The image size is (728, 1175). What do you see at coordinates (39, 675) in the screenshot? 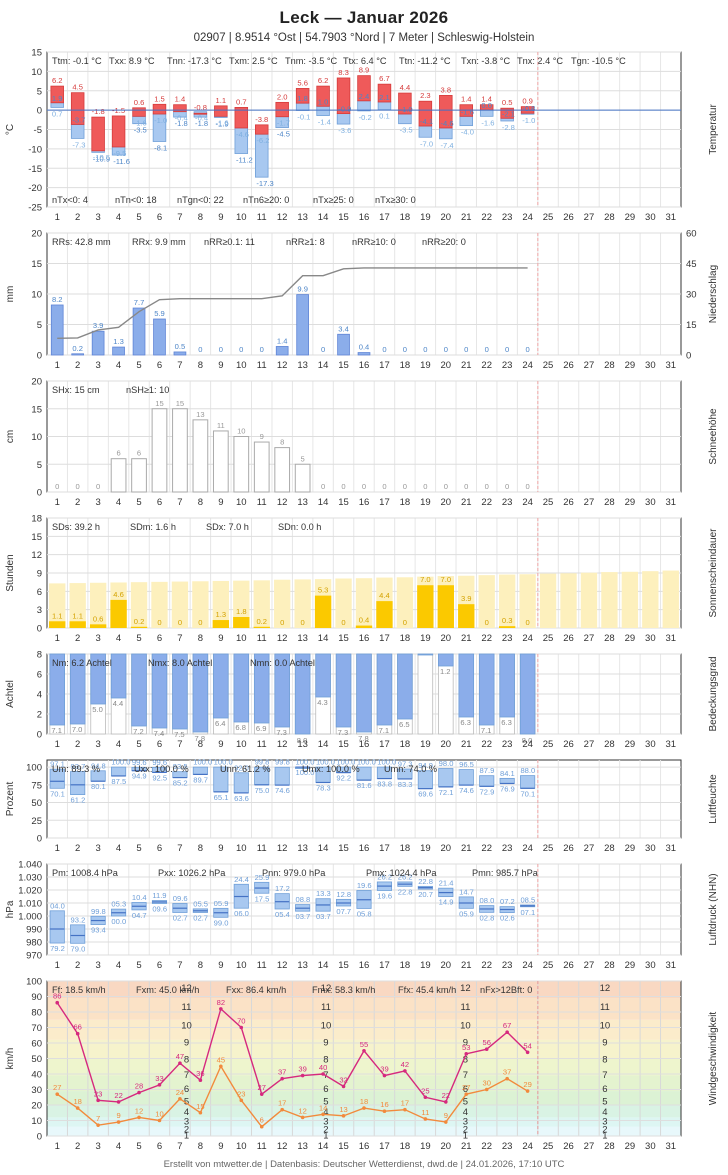
I see `bedeckungsgrad-y-tick: 6` at bounding box center [39, 675].